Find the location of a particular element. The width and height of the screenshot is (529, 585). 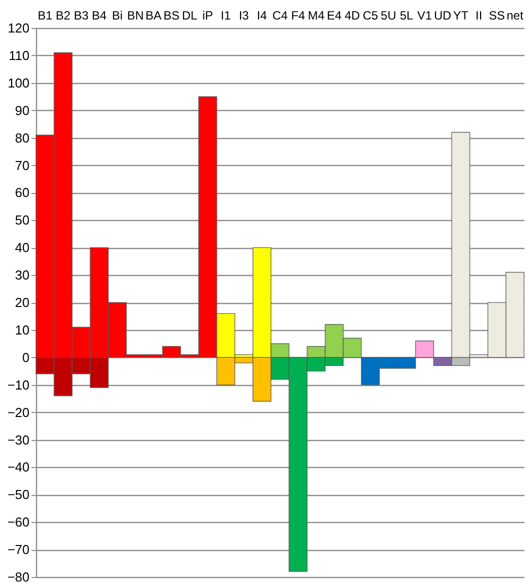

x-tick-label: I4 is located at coordinates (262, 15).